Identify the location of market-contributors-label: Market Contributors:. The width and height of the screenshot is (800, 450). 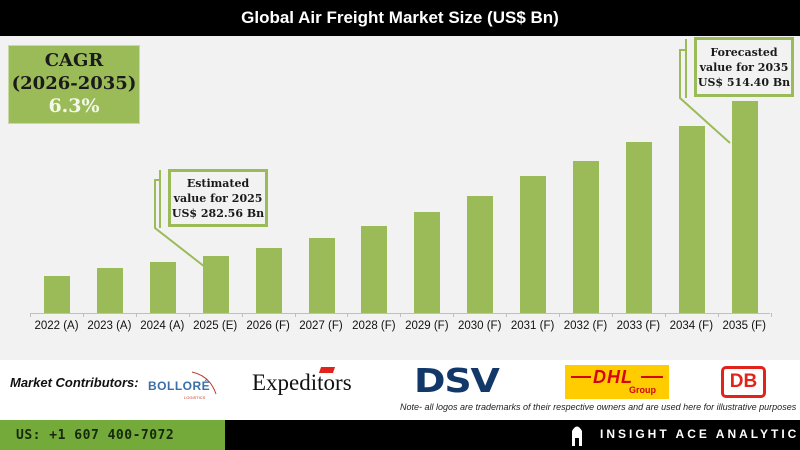
(74, 382).